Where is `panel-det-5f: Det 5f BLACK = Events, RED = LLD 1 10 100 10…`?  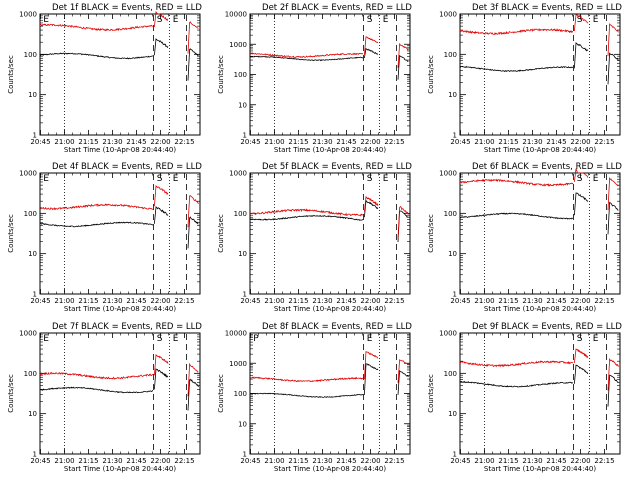 panel-det-5f: Det 5f BLACK = Events, RED = LLD 1 10 100 10… is located at coordinates (314, 237).